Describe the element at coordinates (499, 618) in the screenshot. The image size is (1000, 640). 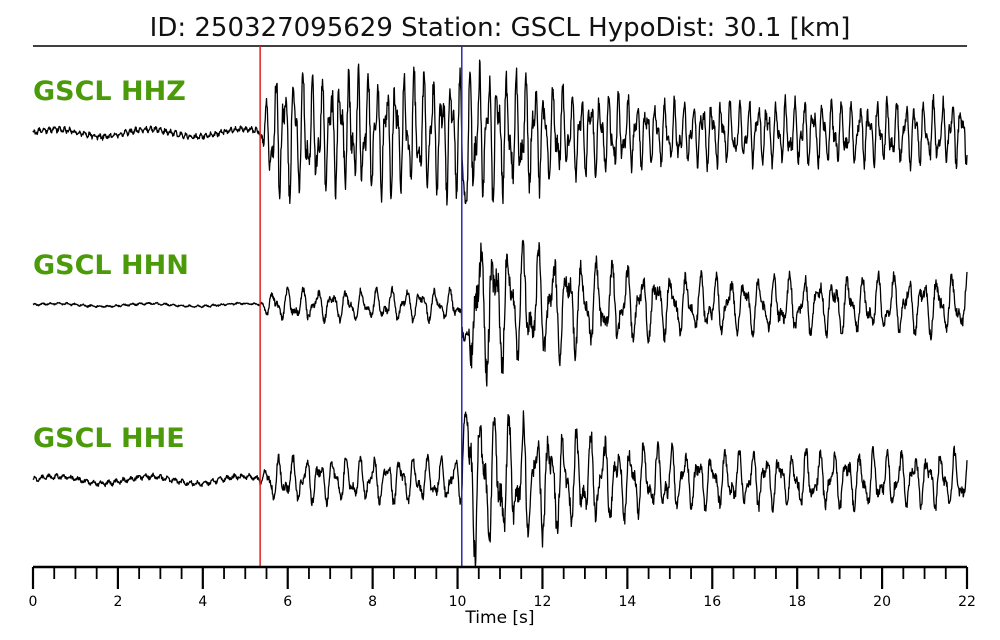
I see `x-axis-label: Time [s]` at that location.